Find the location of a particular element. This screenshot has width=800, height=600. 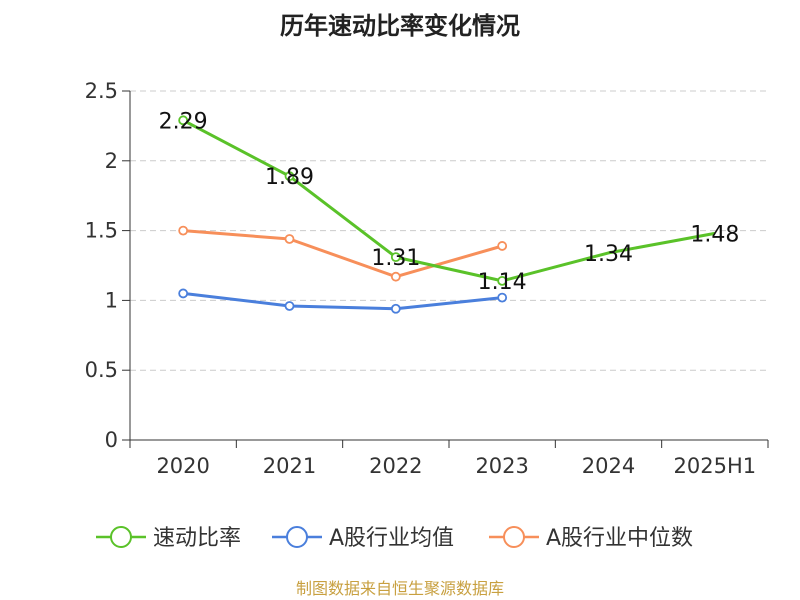

y-tick-label: 2 is located at coordinates (111, 161).